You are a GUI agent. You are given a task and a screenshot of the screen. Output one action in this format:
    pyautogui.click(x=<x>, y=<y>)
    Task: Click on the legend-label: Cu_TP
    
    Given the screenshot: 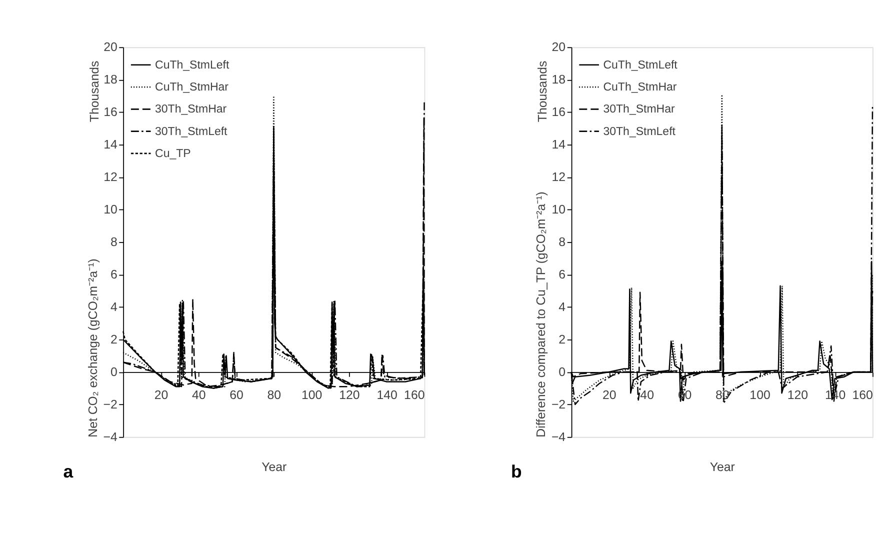 What is the action you would take?
    pyautogui.click(x=173, y=154)
    